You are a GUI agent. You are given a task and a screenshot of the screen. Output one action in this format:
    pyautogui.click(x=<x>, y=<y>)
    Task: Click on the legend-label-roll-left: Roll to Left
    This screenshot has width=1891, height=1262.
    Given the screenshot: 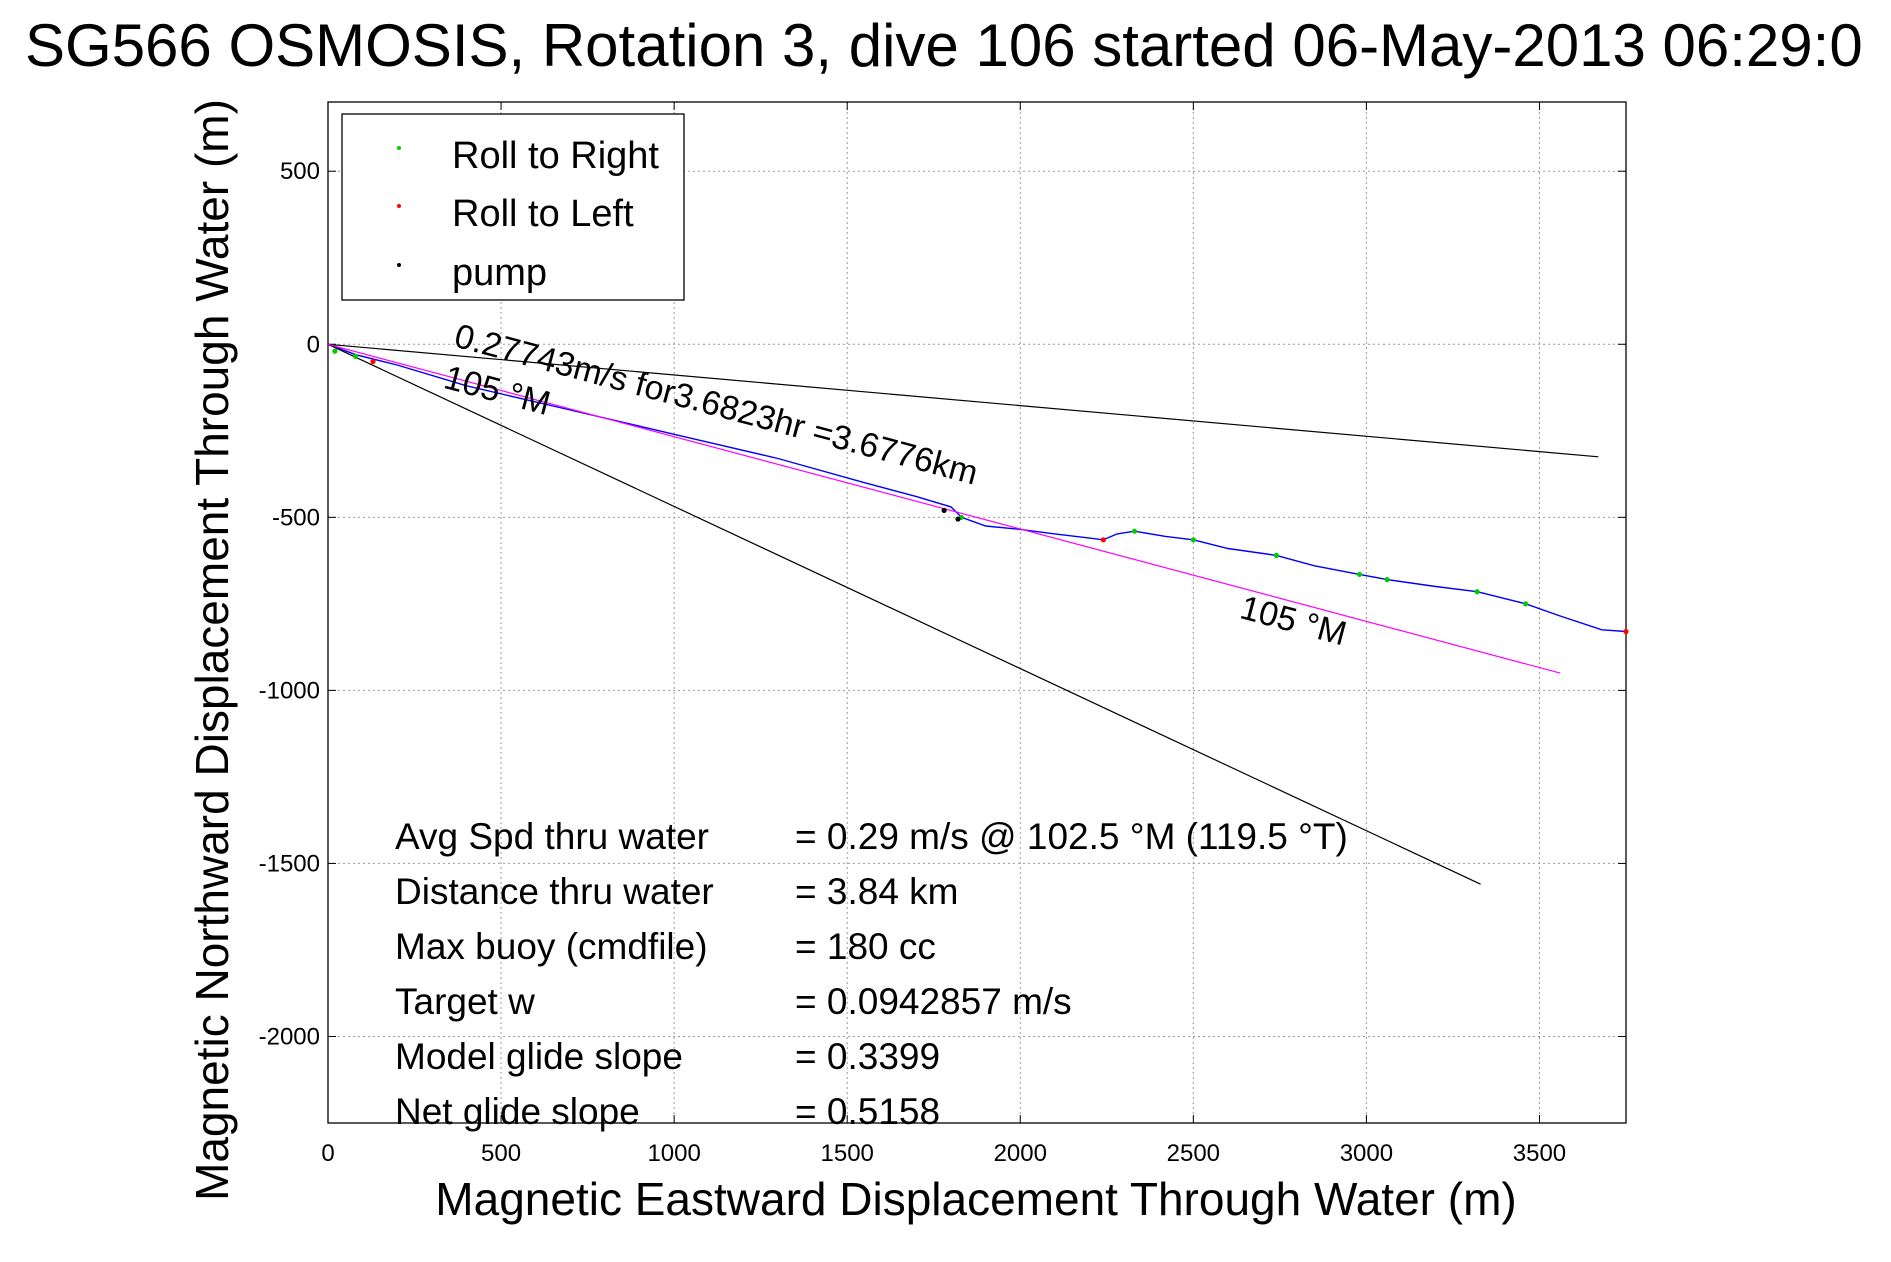 What is the action you would take?
    pyautogui.click(x=543, y=214)
    